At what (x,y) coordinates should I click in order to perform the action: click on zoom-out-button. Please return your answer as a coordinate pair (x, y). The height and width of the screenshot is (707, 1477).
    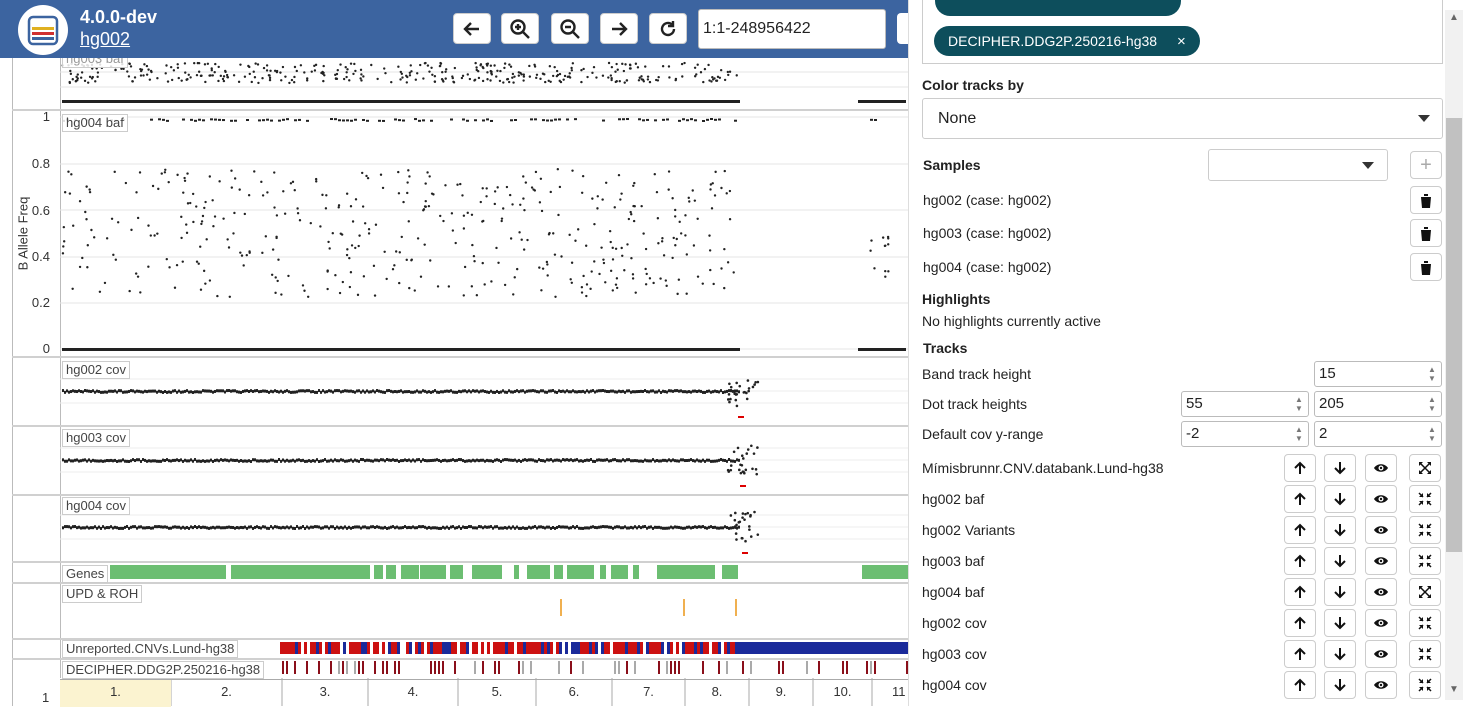
    Looking at the image, I should click on (570, 28).